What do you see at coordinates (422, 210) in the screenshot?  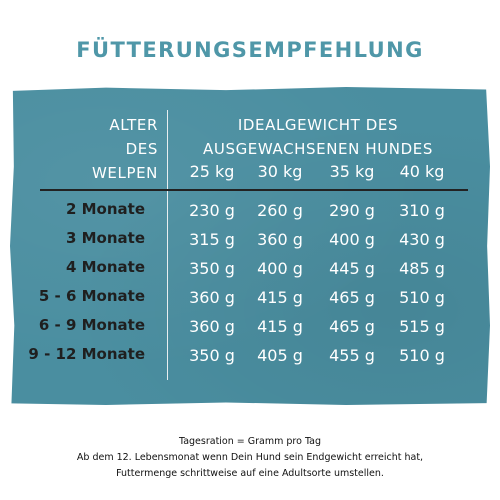 I see `table-cell: 310 g` at bounding box center [422, 210].